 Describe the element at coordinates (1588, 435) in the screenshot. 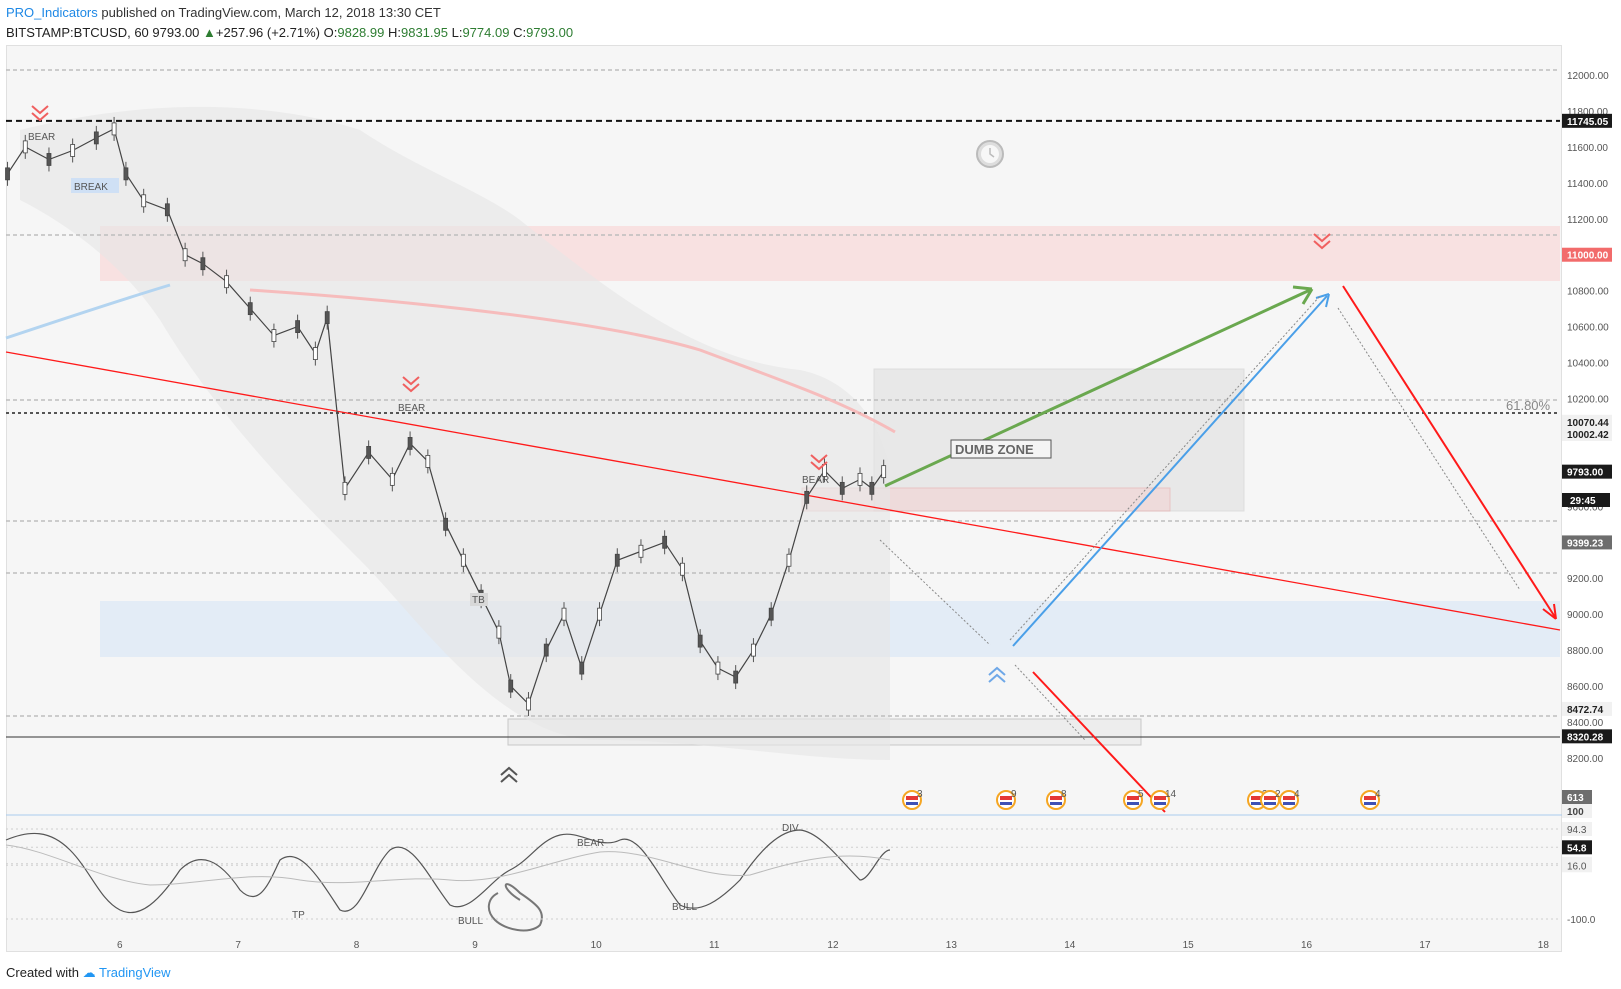

I see `price-level-label: 10002.42` at that location.